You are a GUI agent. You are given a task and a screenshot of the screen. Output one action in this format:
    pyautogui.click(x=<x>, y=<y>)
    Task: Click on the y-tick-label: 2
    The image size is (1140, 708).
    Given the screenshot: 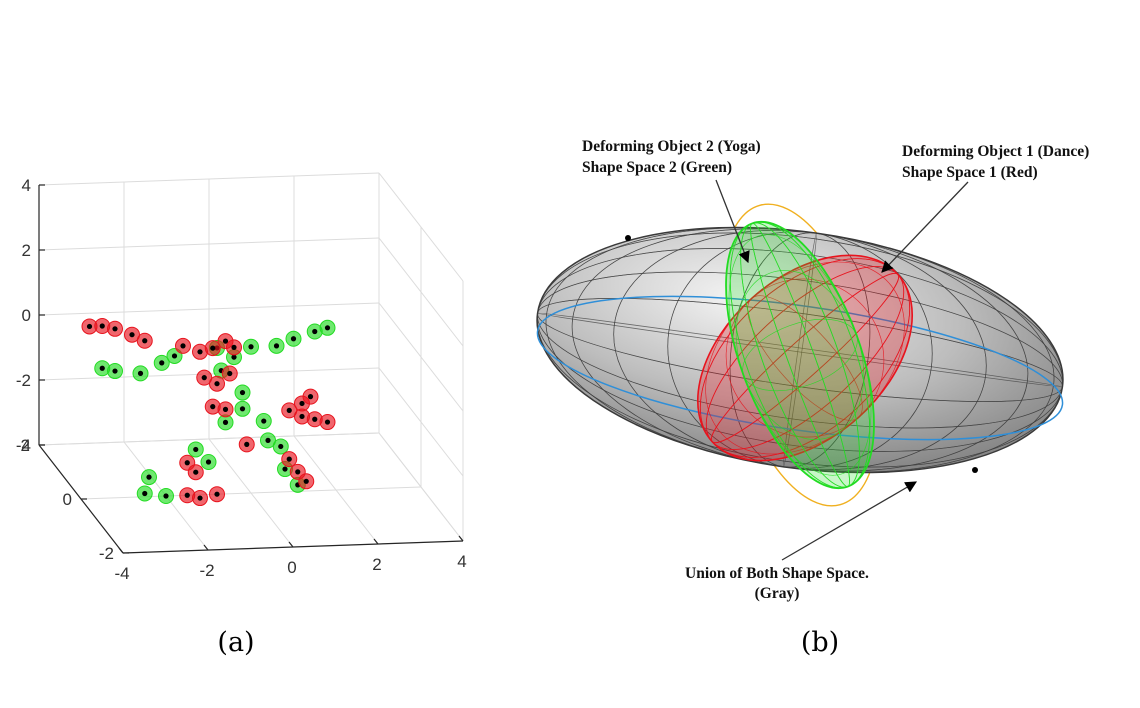 What is the action you would take?
    pyautogui.click(x=25, y=445)
    